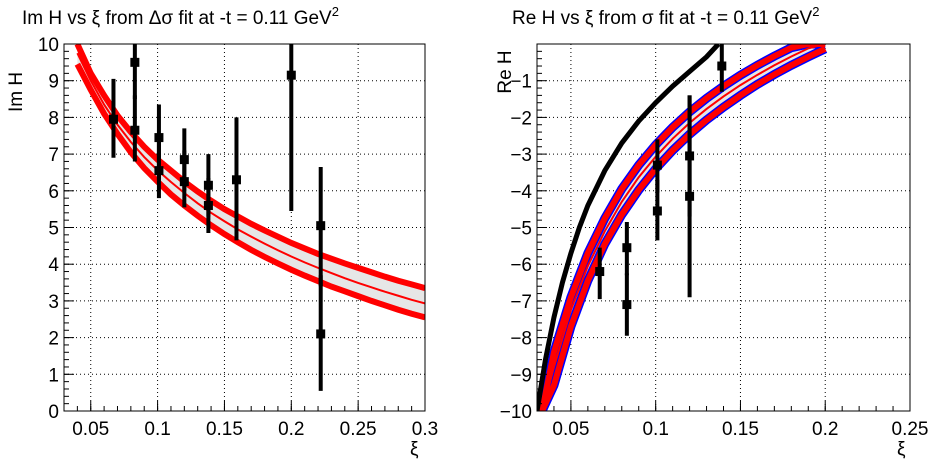  Describe the element at coordinates (521, 192) in the screenshot. I see `right-y-tick-label: −4` at that location.